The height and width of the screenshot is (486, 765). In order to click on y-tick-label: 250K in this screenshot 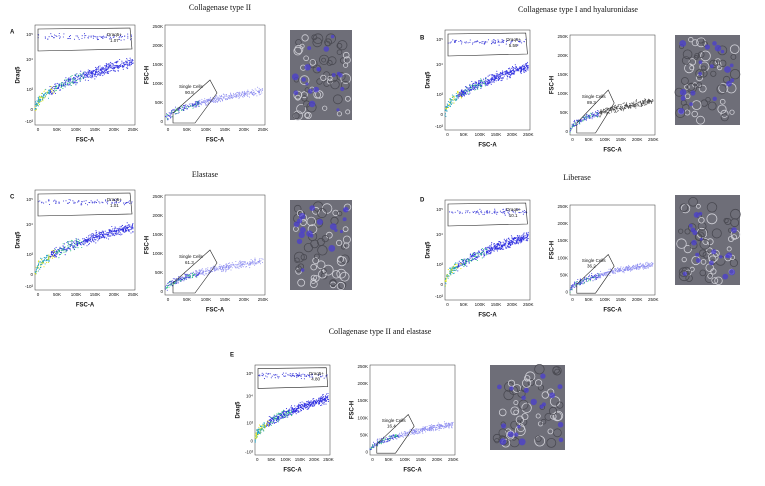, I will do `click(562, 36)`.